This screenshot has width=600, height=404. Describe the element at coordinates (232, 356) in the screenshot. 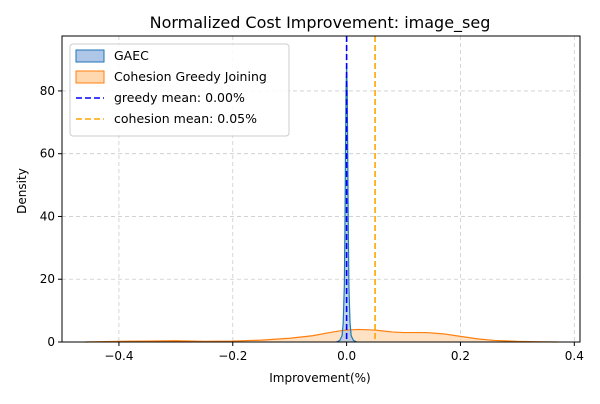

I see `x-tick-label: −0.2` at that location.